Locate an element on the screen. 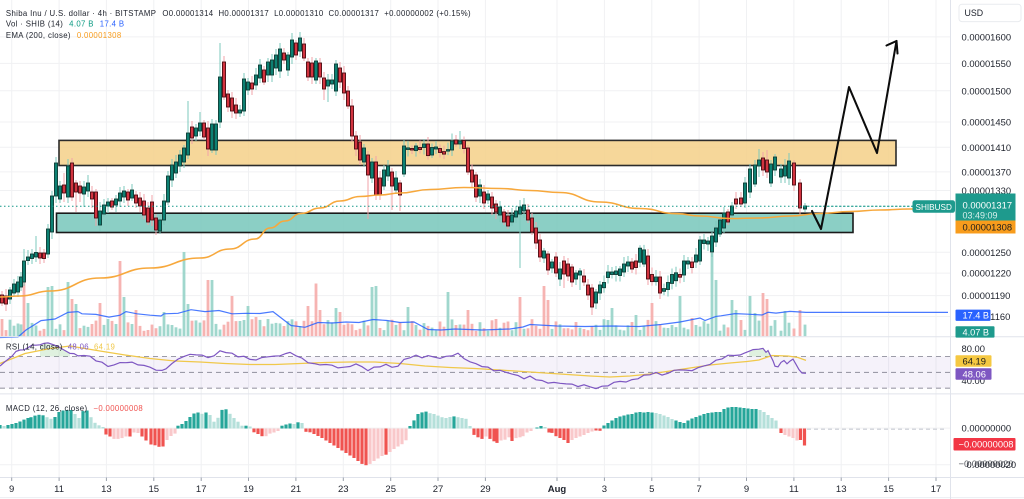 The image size is (1024, 499). svg-text: 40.00 is located at coordinates (973, 380).